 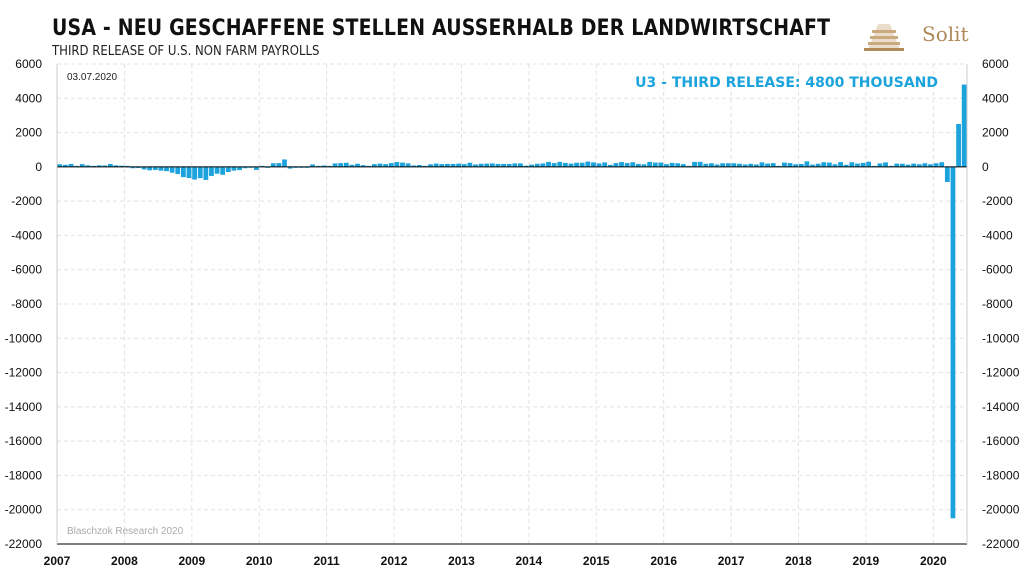 What do you see at coordinates (997, 270) in the screenshot?
I see `y-tick-label-right: -6000` at bounding box center [997, 270].